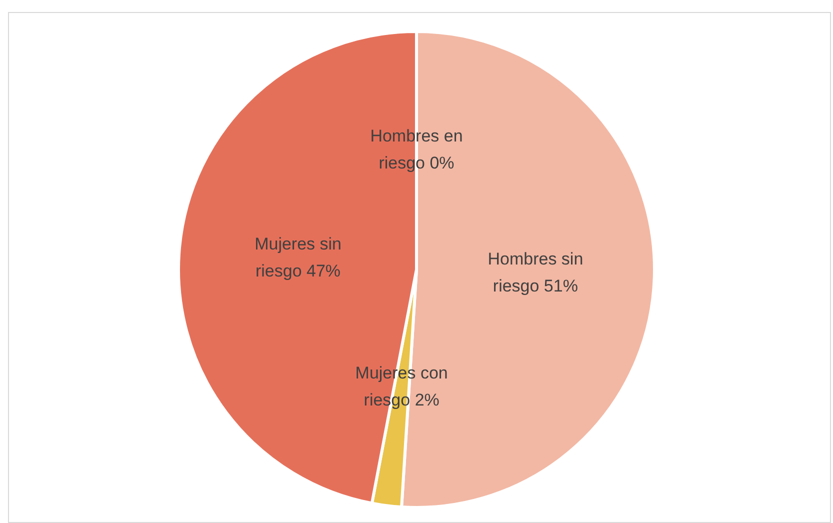 This screenshot has height=523, width=833. What do you see at coordinates (298, 257) in the screenshot?
I see `slice-label: Mujeres sin riesgo 47%` at bounding box center [298, 257].